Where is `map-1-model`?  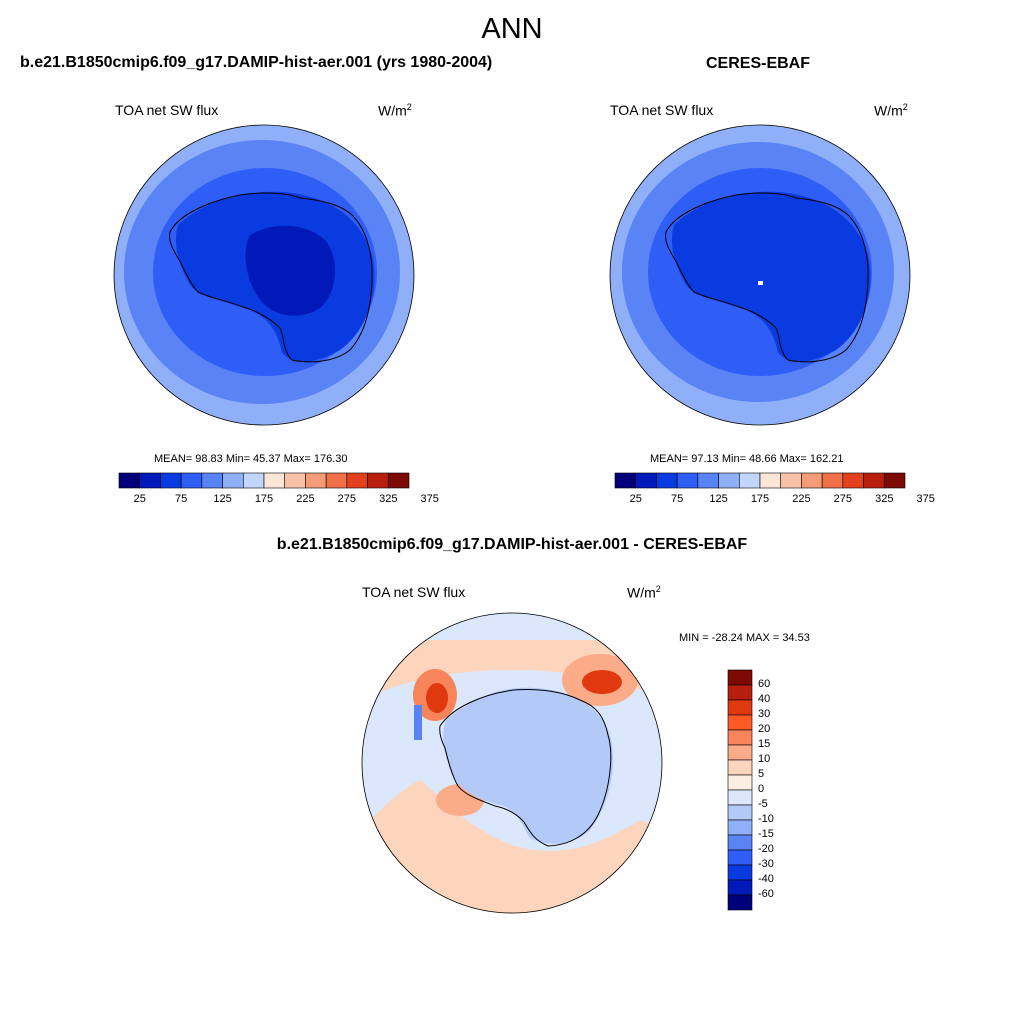
map-1-model is located at coordinates (264, 275).